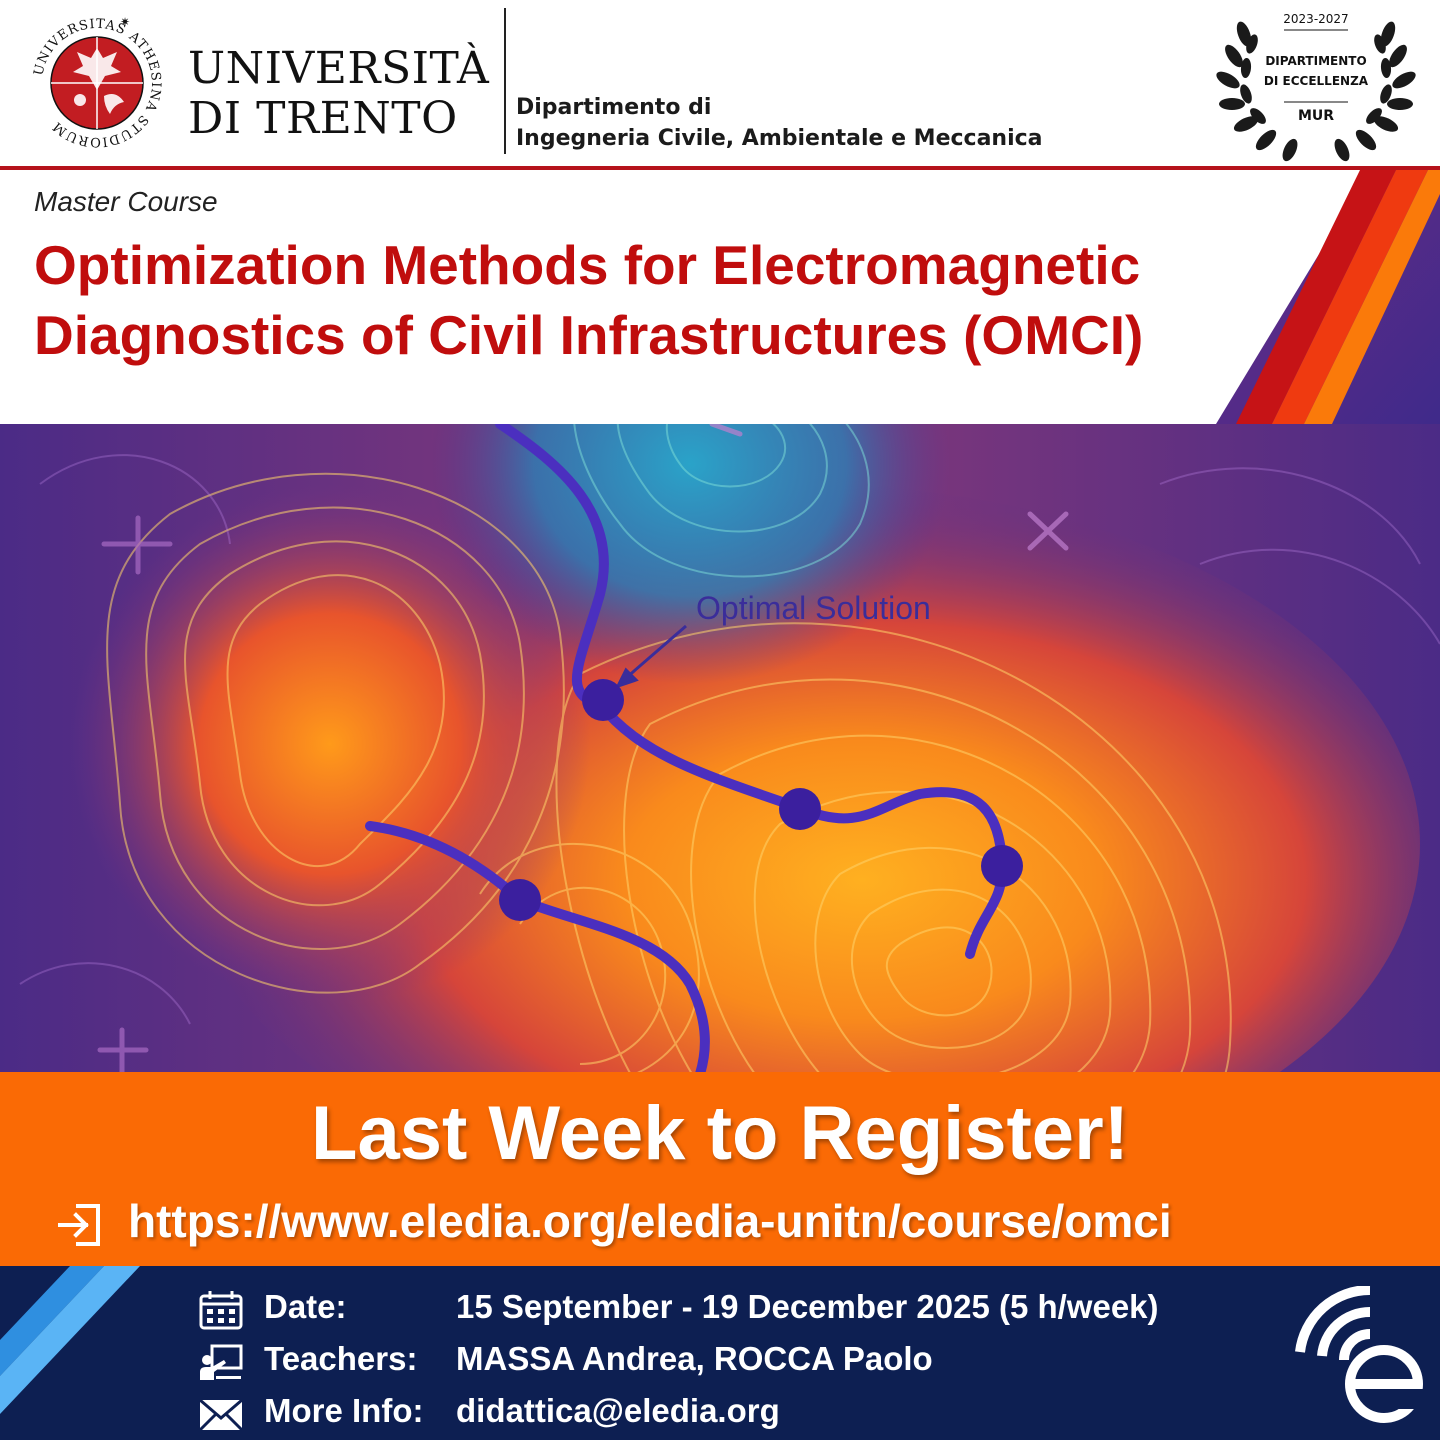 This screenshot has height=1440, width=1440. What do you see at coordinates (889, 487) in the screenshot?
I see `cross-icon` at bounding box center [889, 487].